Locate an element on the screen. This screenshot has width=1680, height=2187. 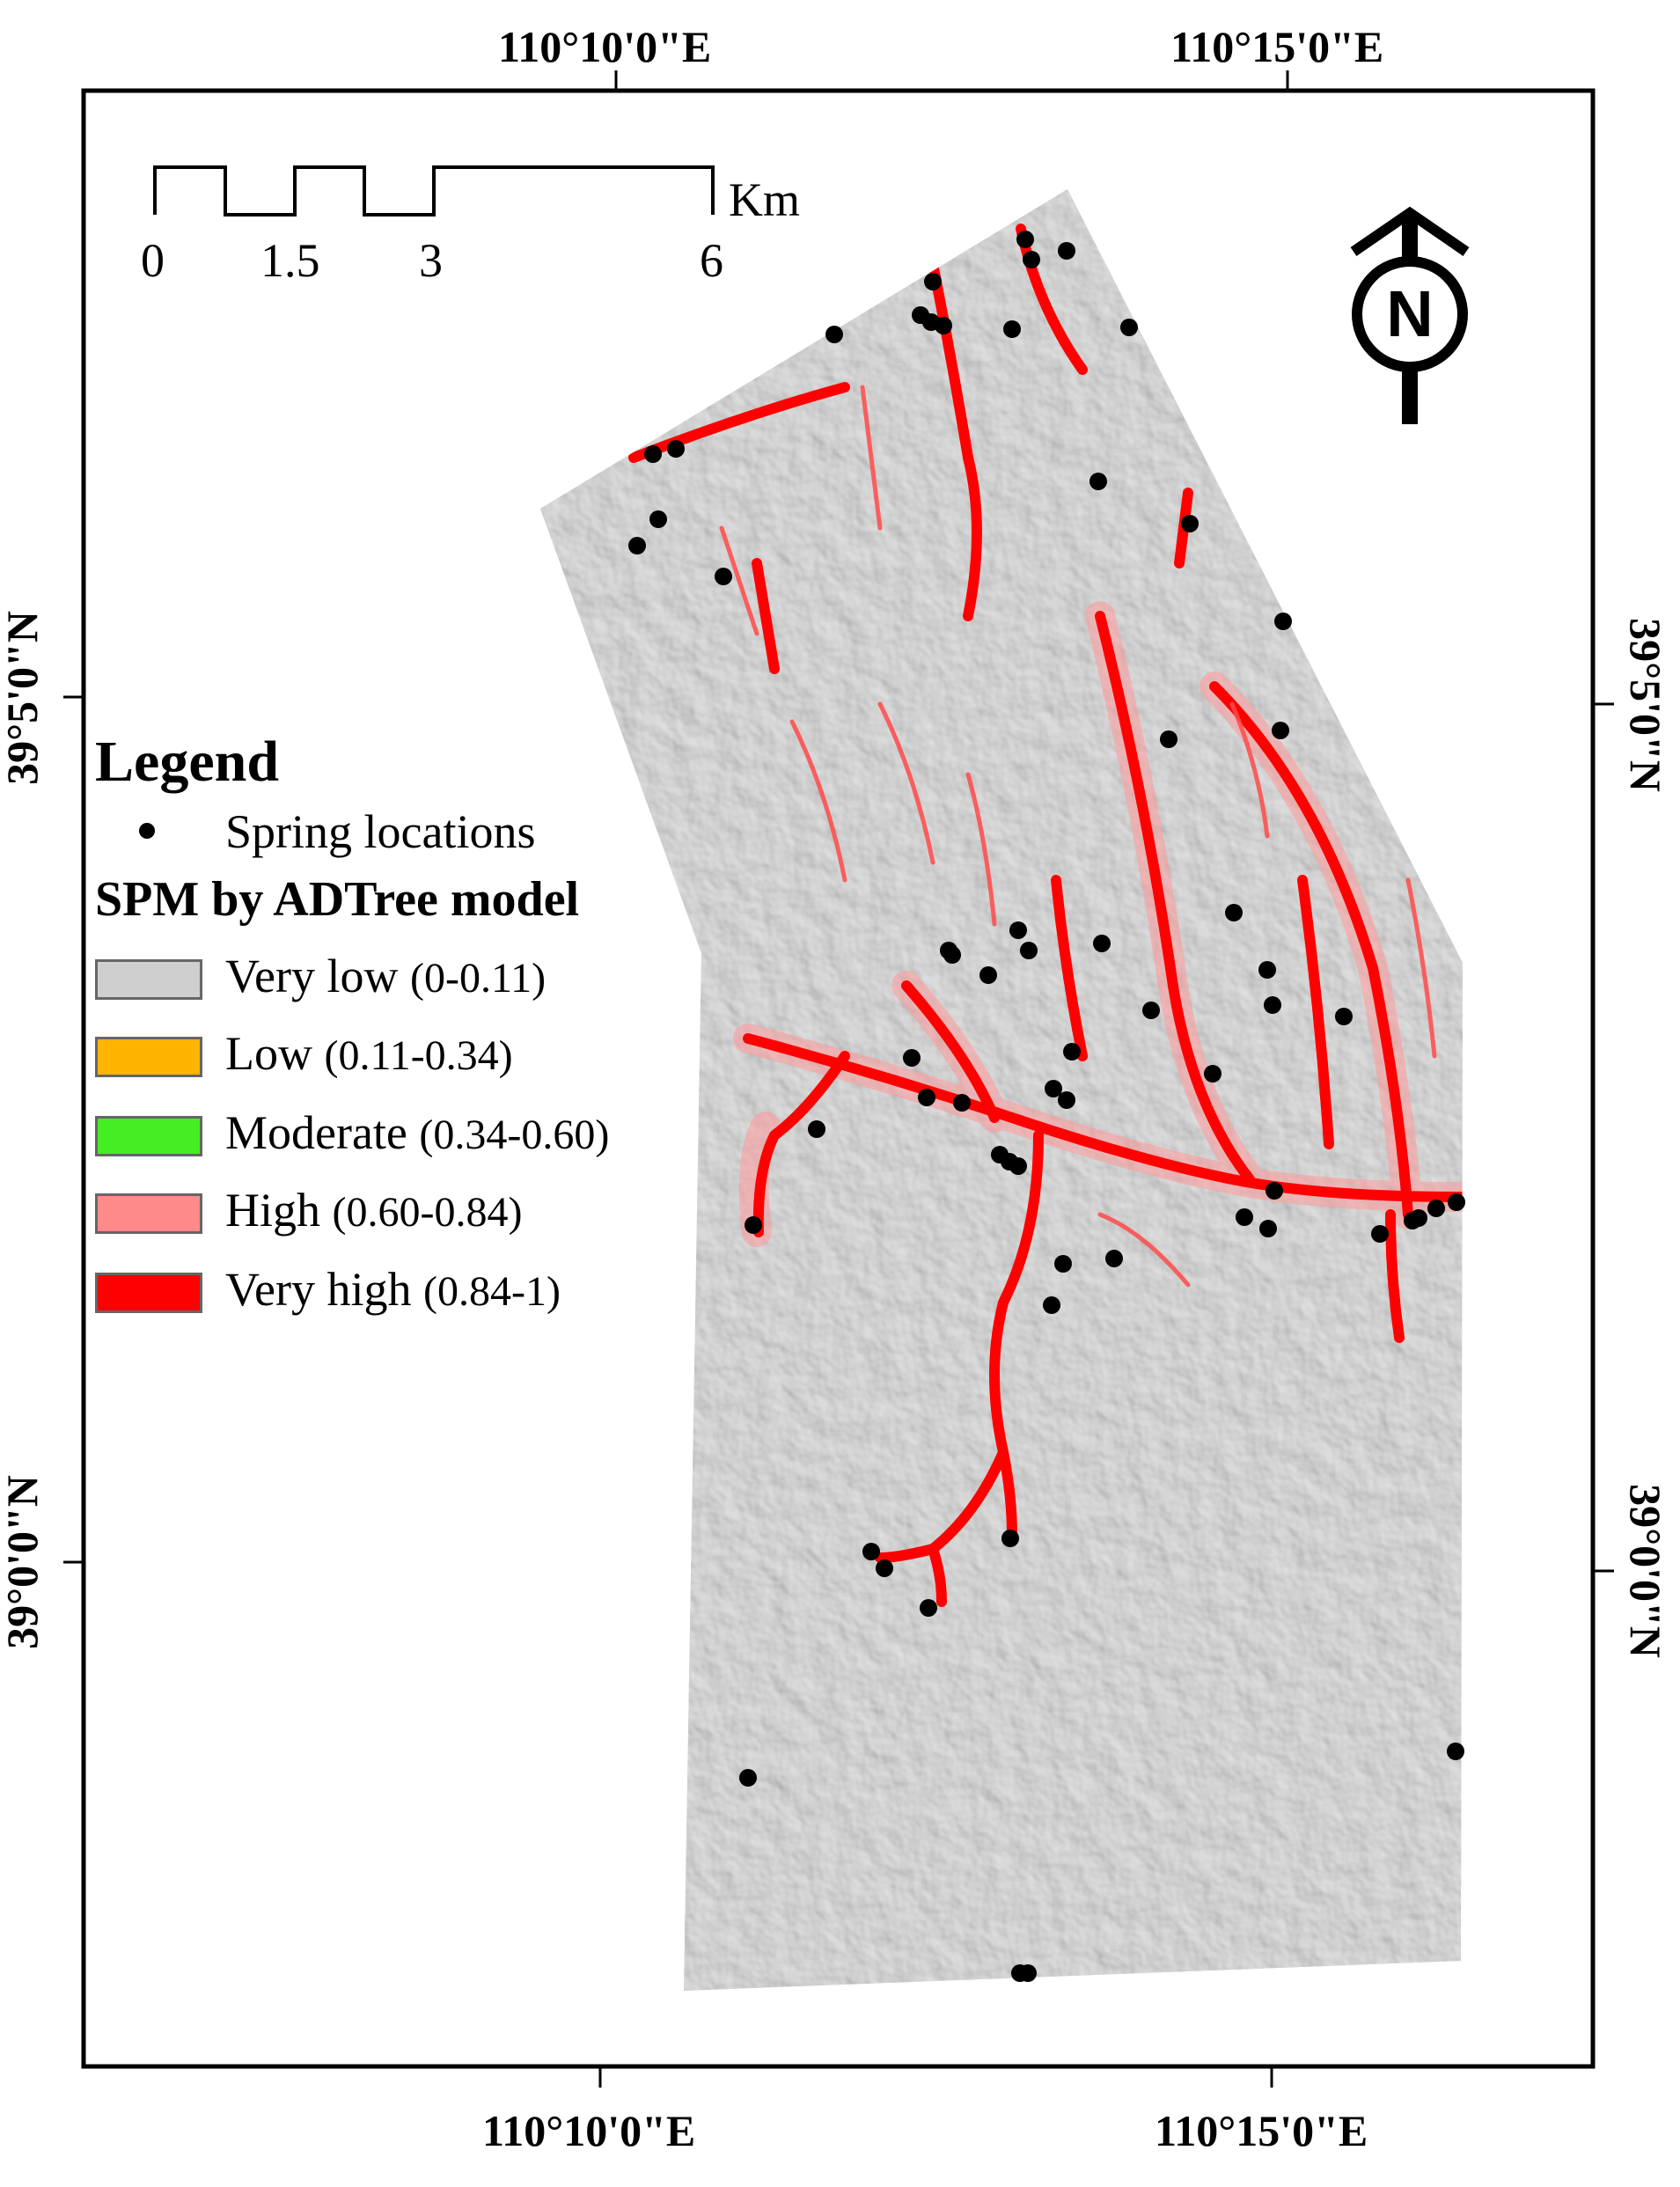
legend-label-low: Low (0.11-0.34) is located at coordinates (369, 1053).